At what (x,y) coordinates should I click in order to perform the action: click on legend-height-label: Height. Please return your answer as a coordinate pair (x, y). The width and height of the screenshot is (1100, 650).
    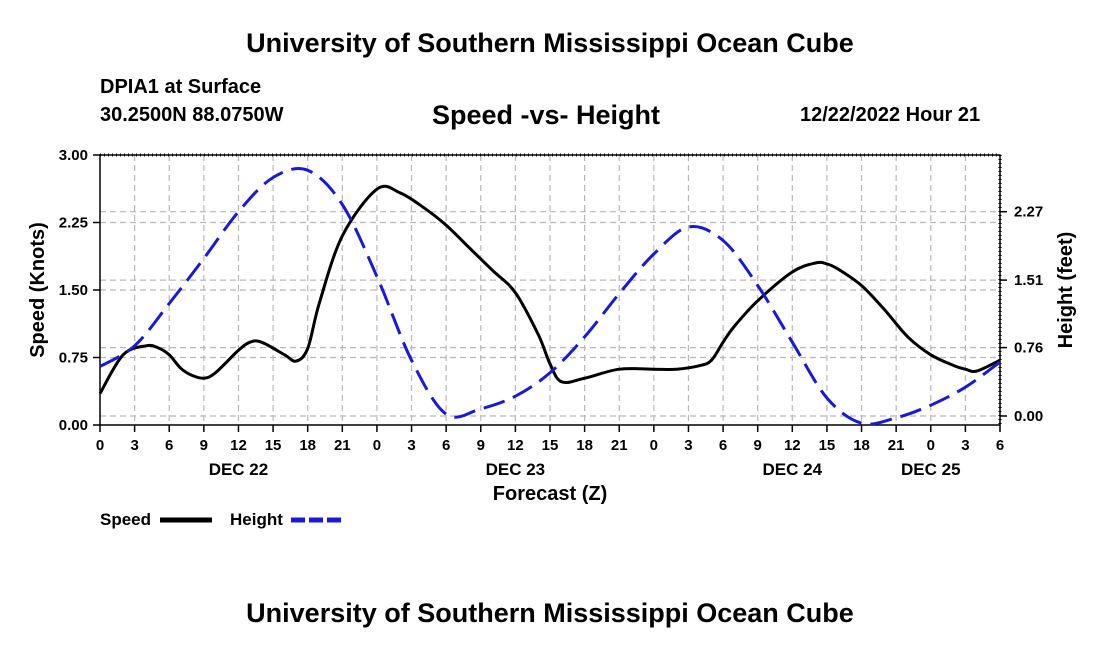
    Looking at the image, I should click on (256, 519).